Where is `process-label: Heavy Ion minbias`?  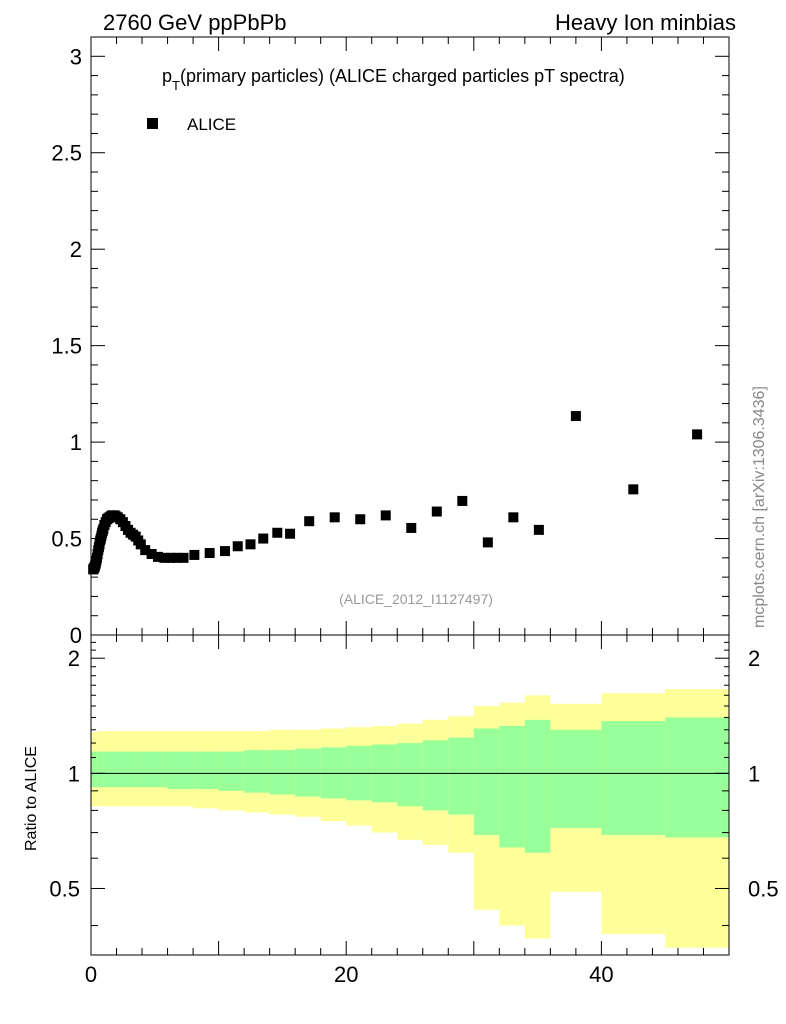
process-label: Heavy Ion minbias is located at coordinates (645, 22).